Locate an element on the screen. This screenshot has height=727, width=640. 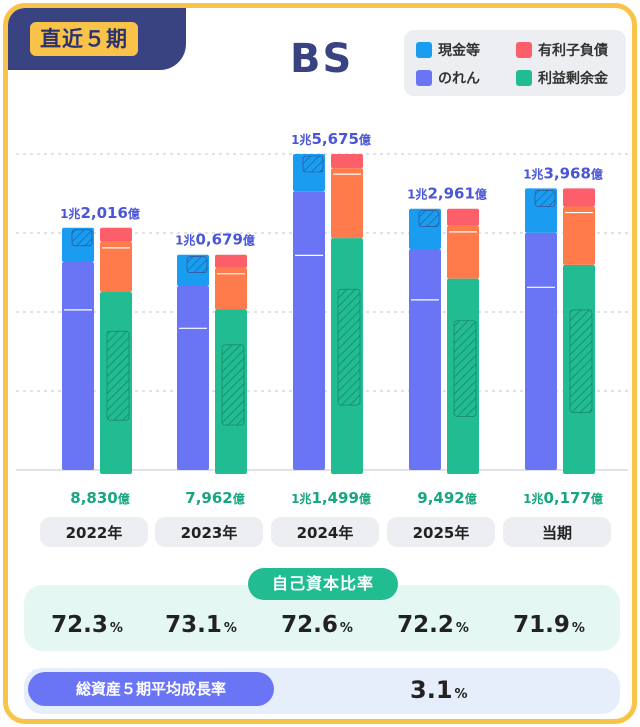
legend-item-cash: 現金等 is located at coordinates (448, 50).